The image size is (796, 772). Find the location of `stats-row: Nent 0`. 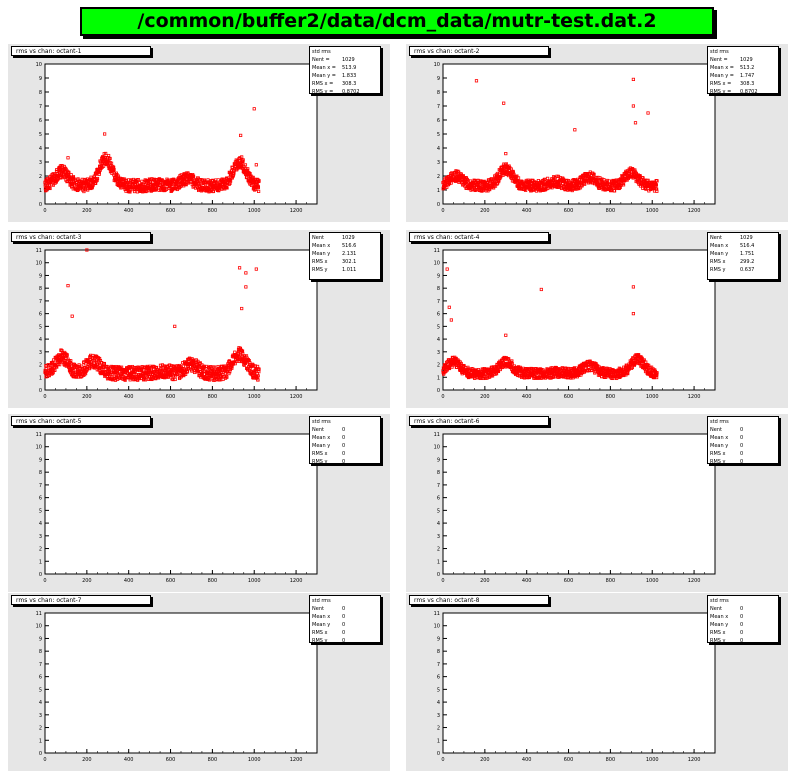

stats-row: Nent 0 is located at coordinates (345, 609).